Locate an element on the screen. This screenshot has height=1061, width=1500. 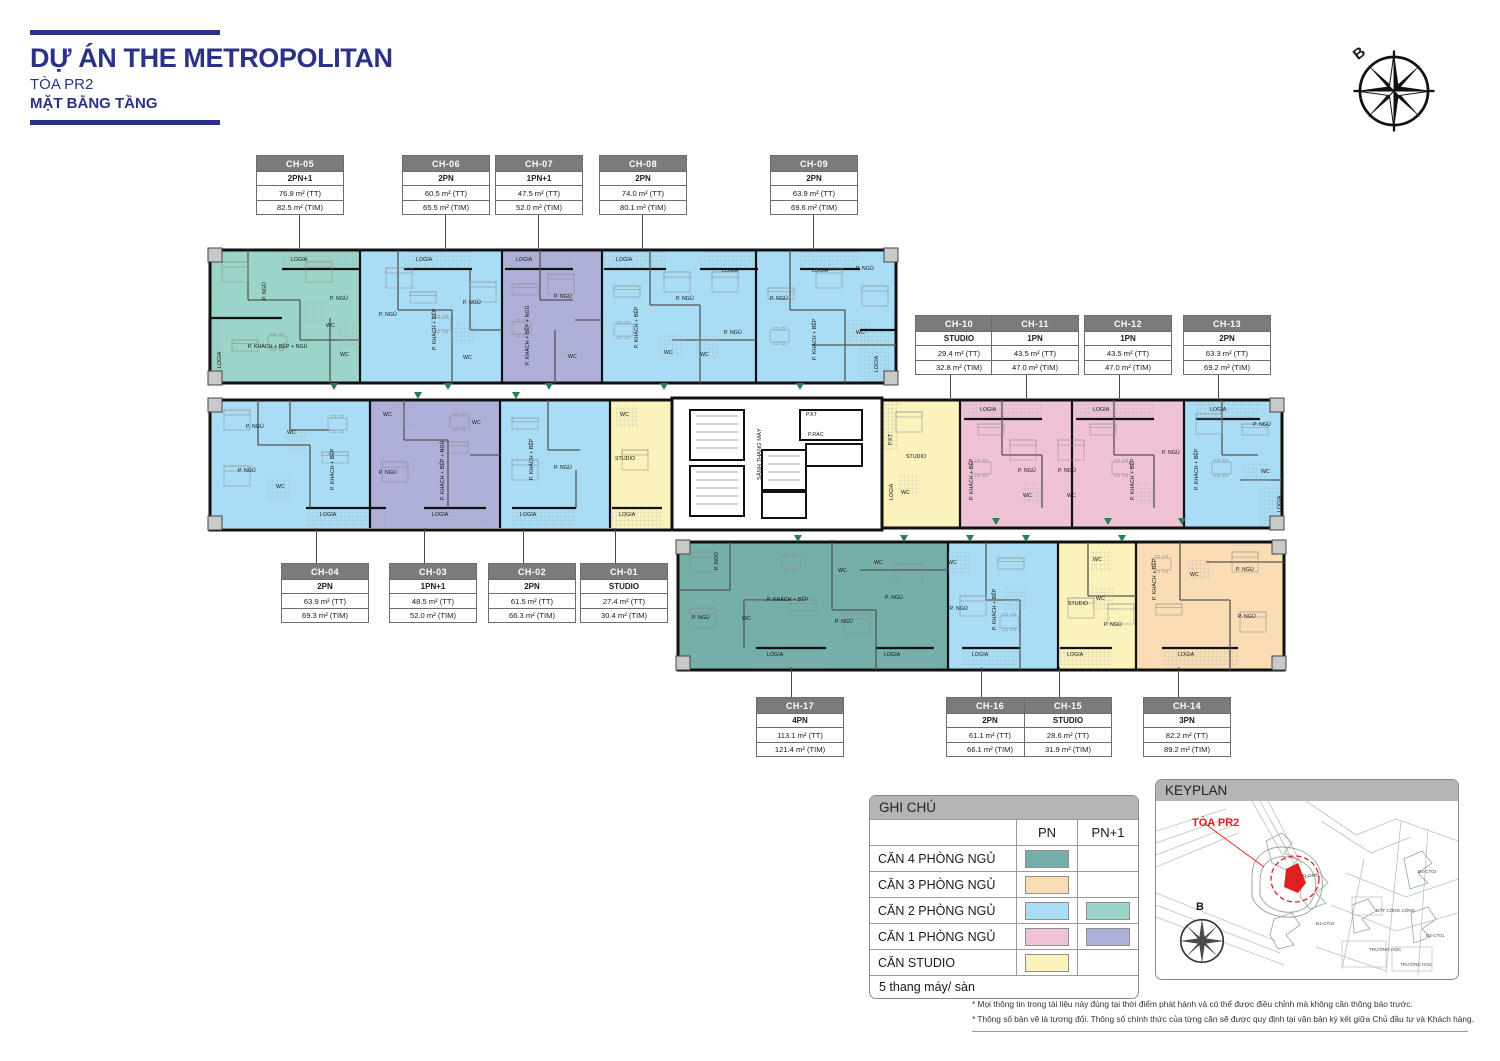
unit-tag-ch-10: CH-10 STUDIO 29.4 m² (TT) 32.8 m² (TIM) is located at coordinates (959, 345).